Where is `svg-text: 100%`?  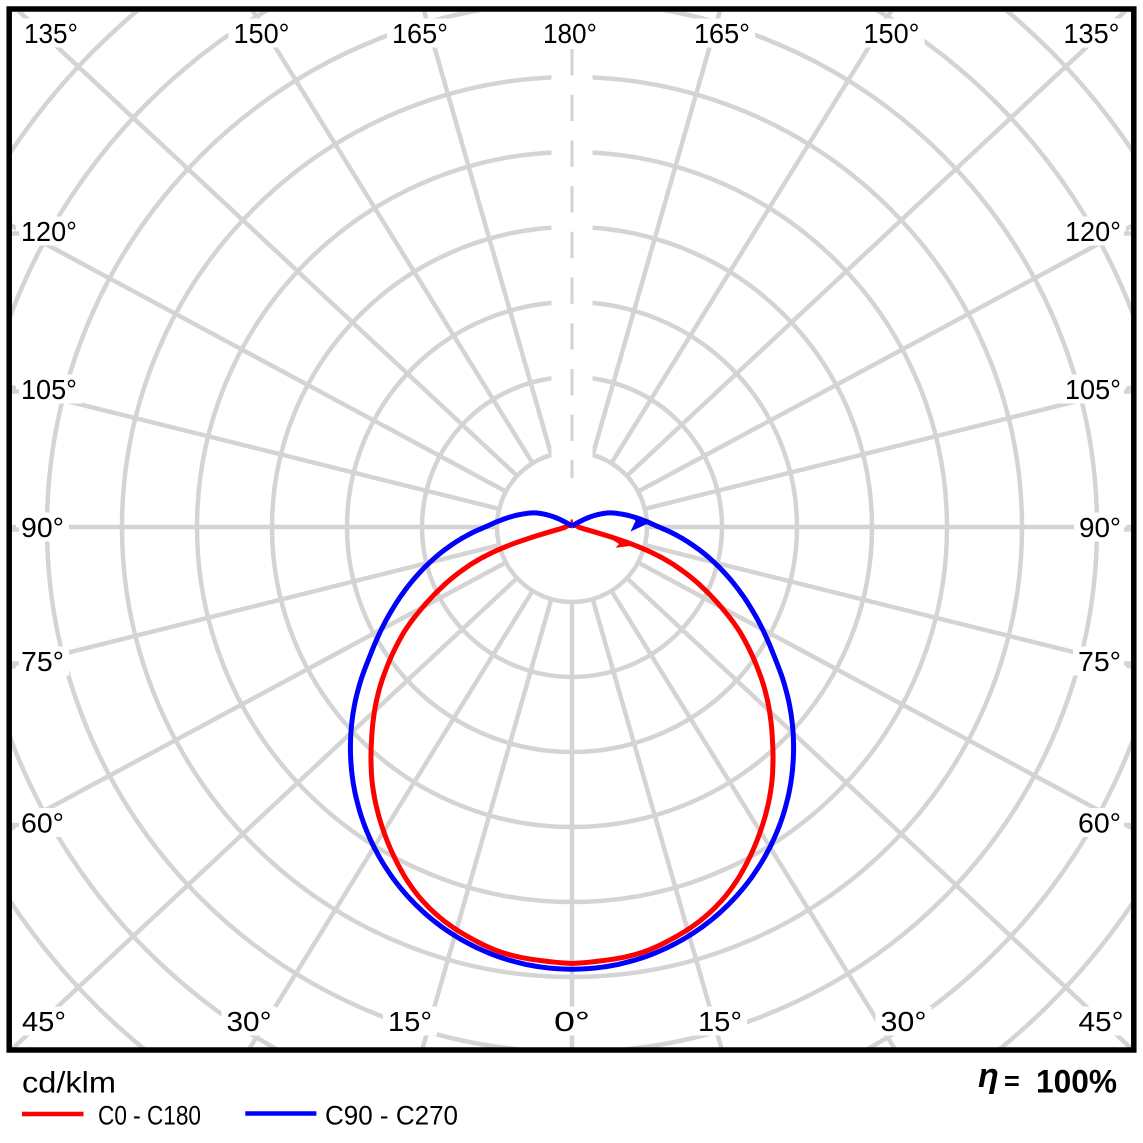
svg-text: 100% is located at coordinates (1076, 1082).